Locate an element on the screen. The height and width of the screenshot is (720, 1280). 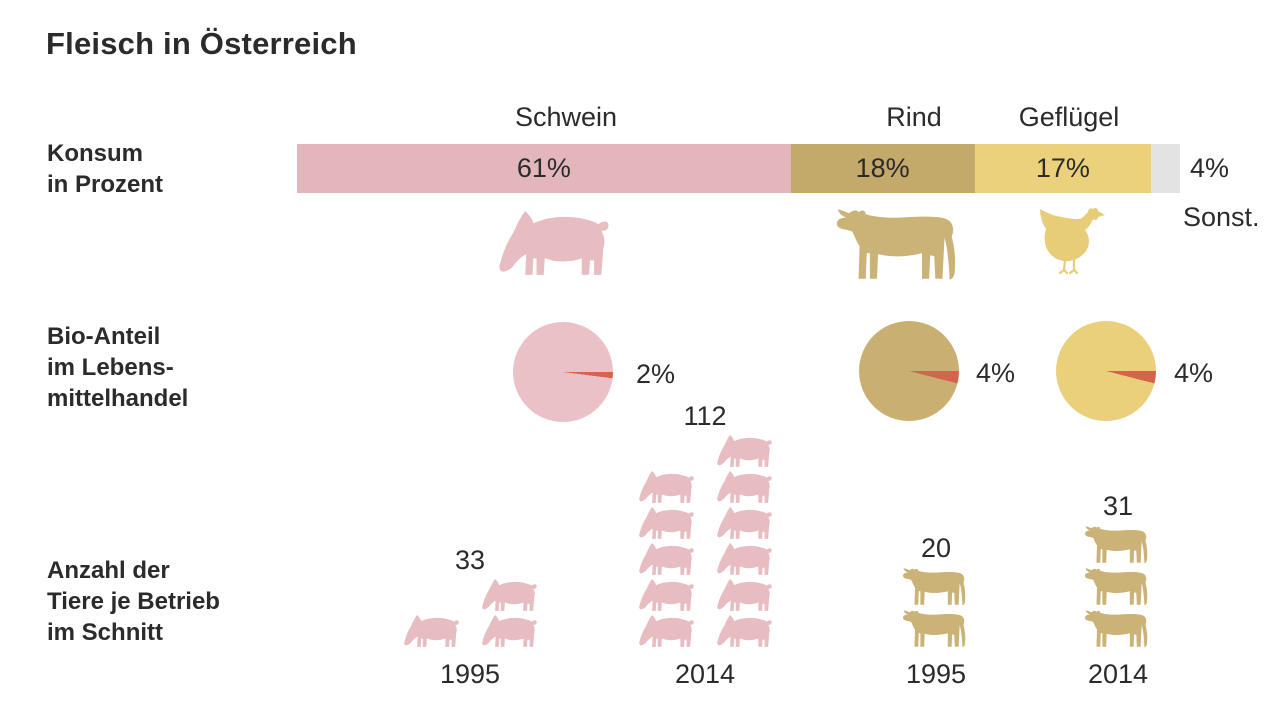
bar-segment-rind-value: 18% is located at coordinates (882, 168).